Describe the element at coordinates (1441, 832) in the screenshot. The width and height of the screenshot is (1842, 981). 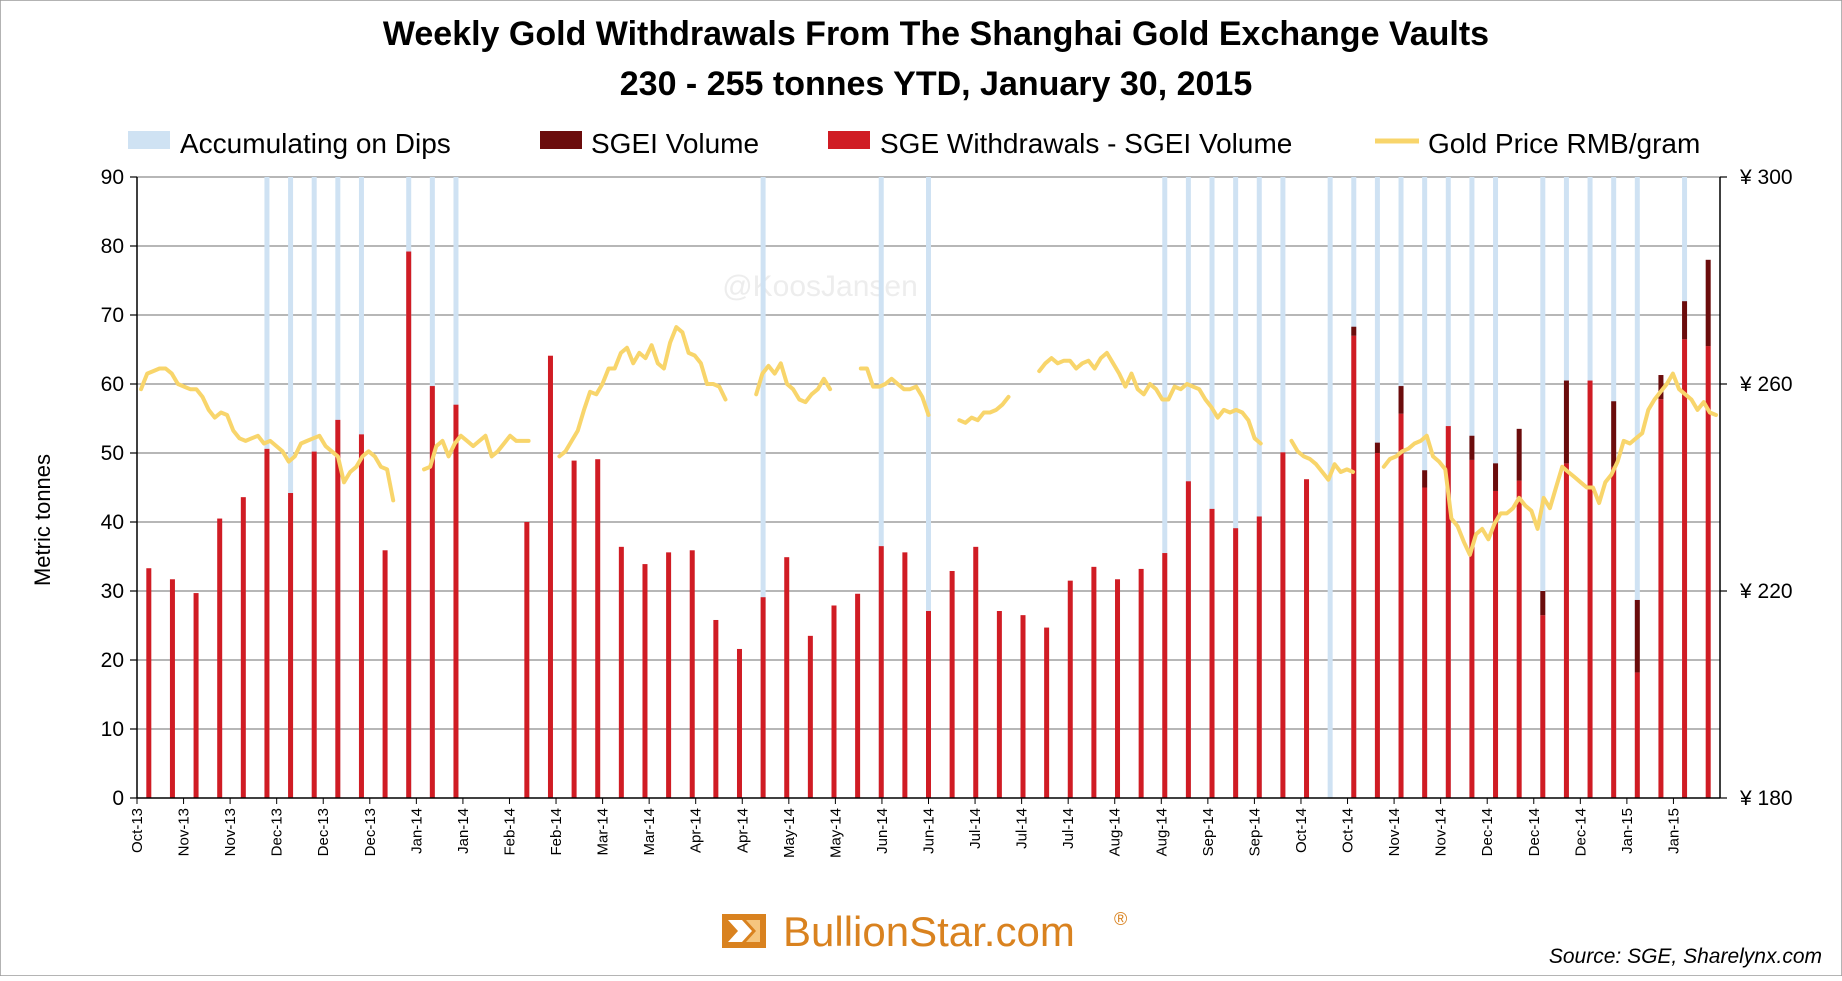
I see `x-tick-label: Nov-14` at that location.